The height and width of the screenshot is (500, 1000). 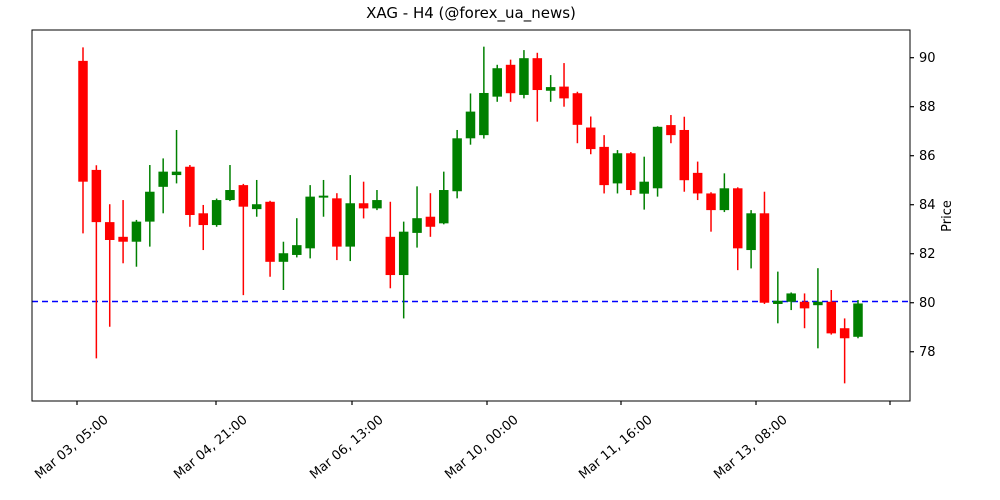 I want to click on y-tick-label: 80, so click(x=927, y=303).